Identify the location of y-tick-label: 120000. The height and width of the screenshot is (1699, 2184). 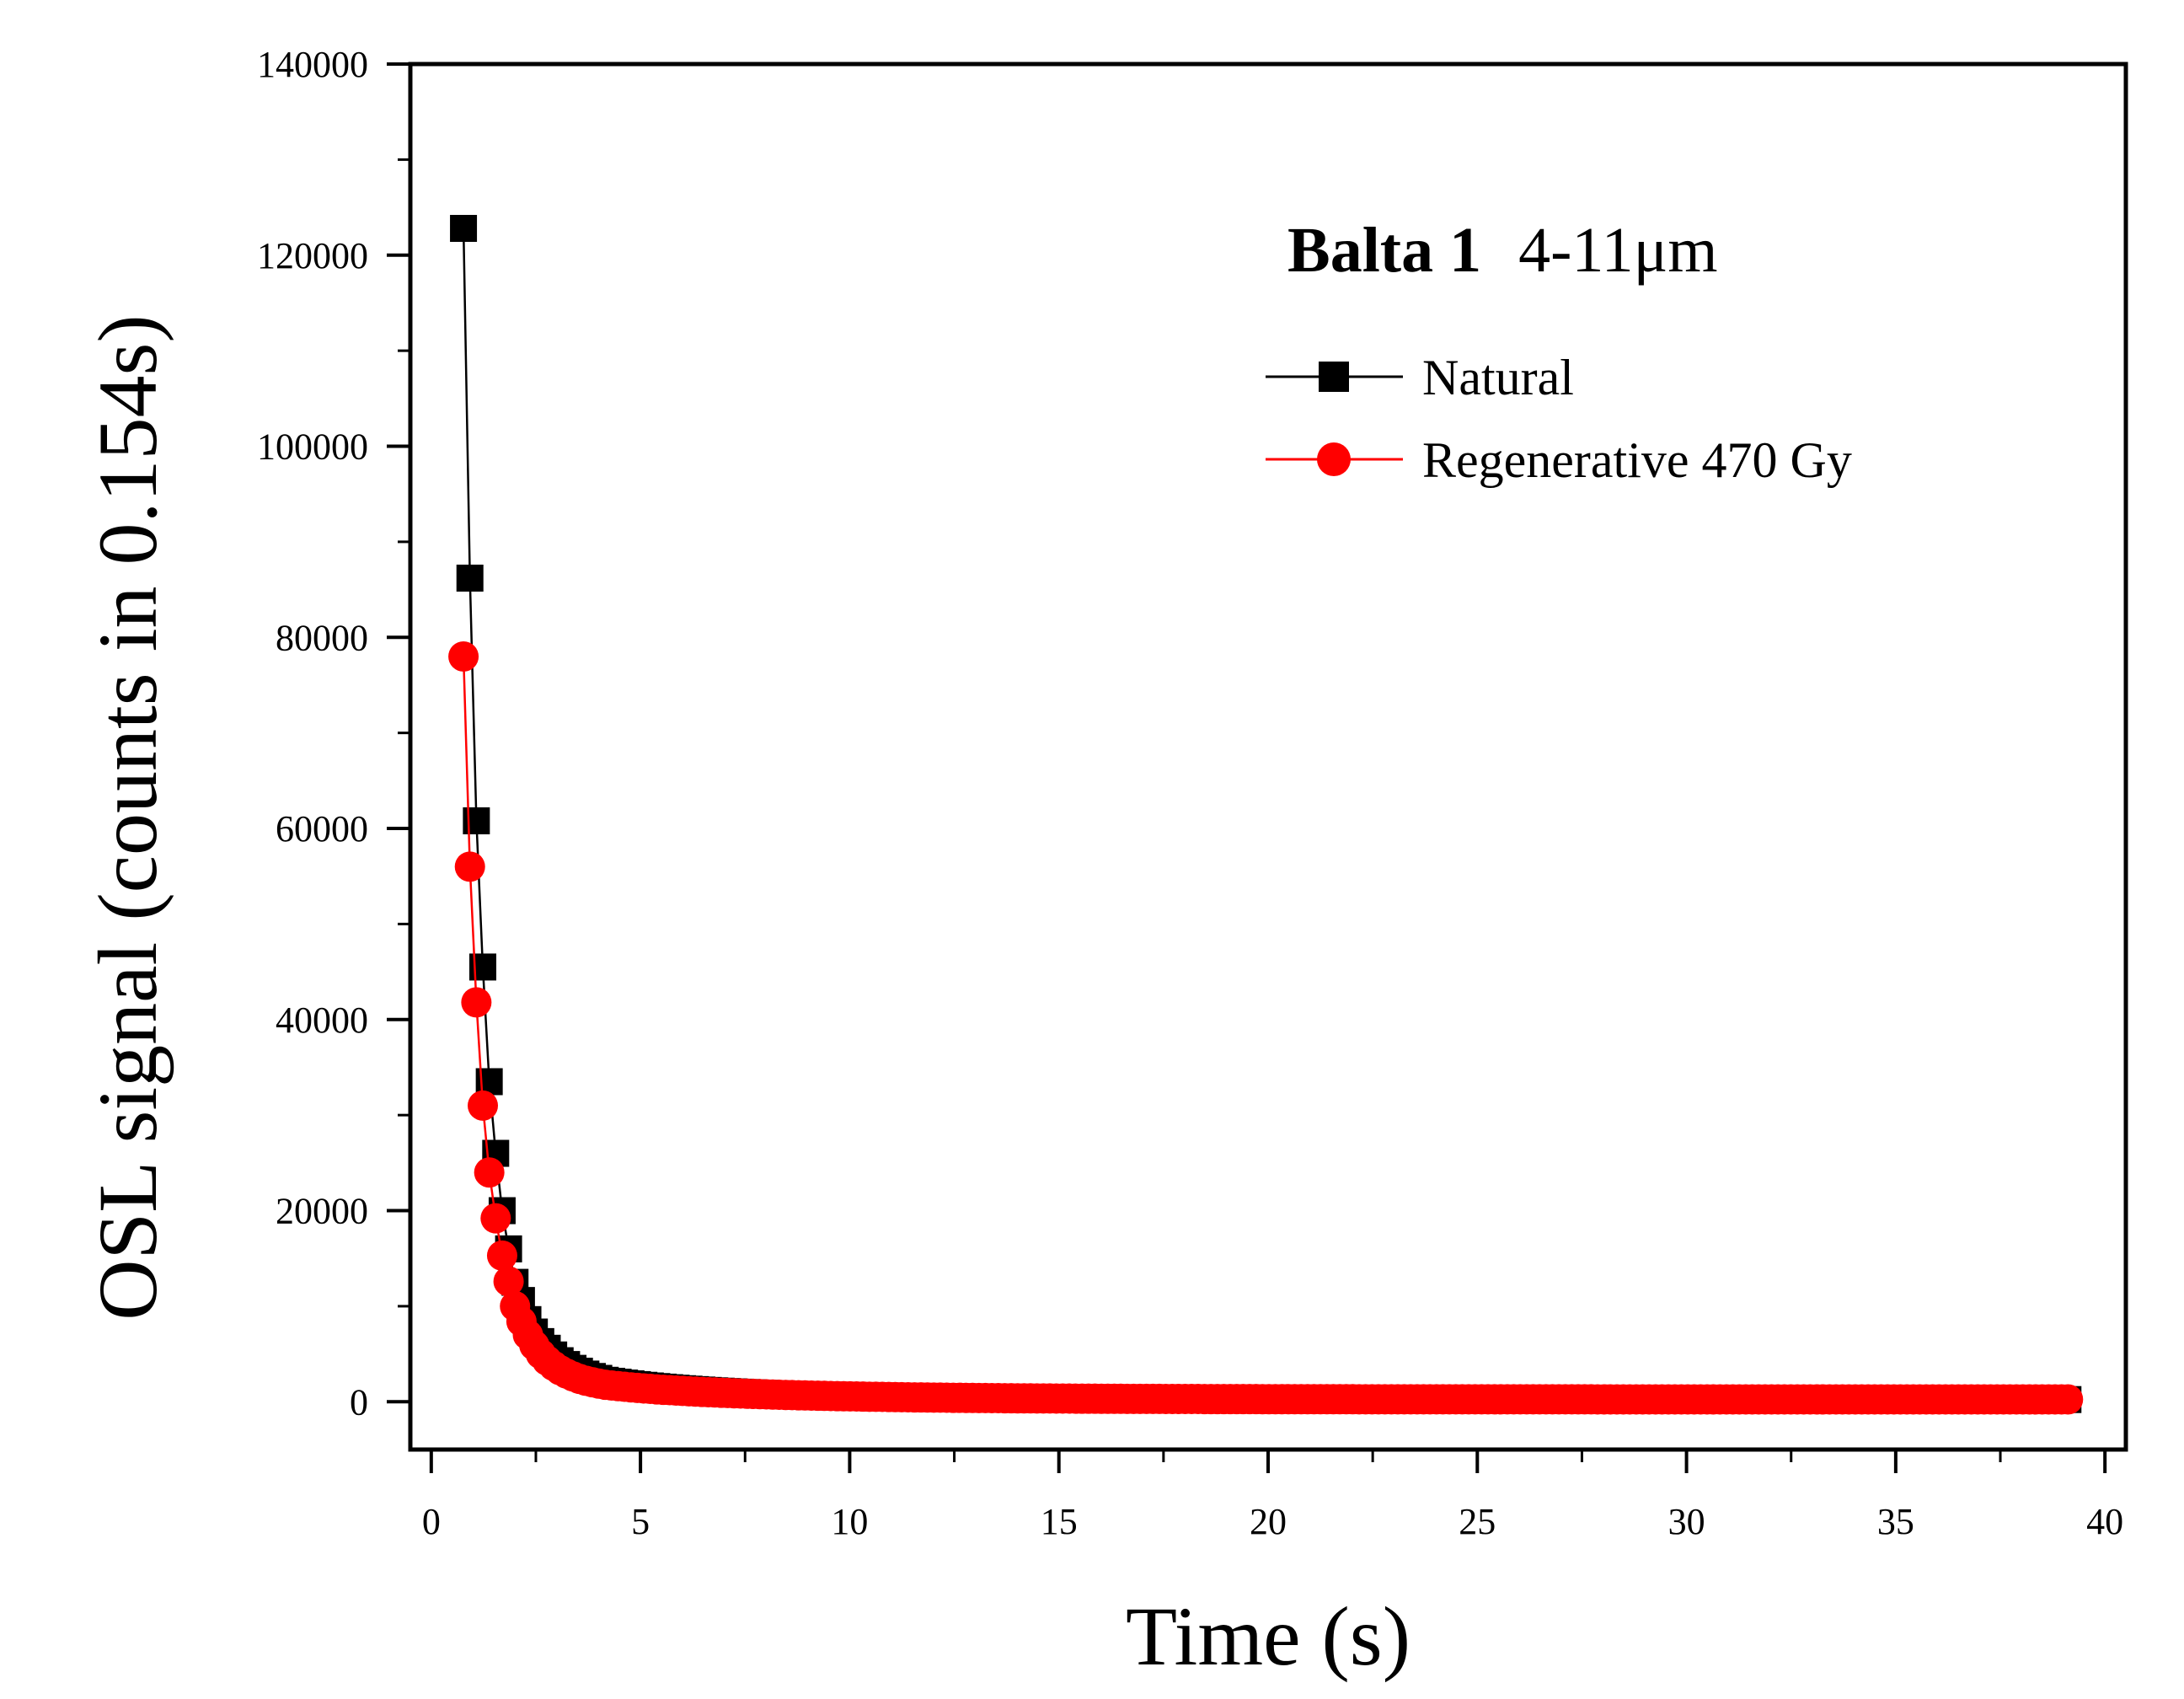
(312, 256).